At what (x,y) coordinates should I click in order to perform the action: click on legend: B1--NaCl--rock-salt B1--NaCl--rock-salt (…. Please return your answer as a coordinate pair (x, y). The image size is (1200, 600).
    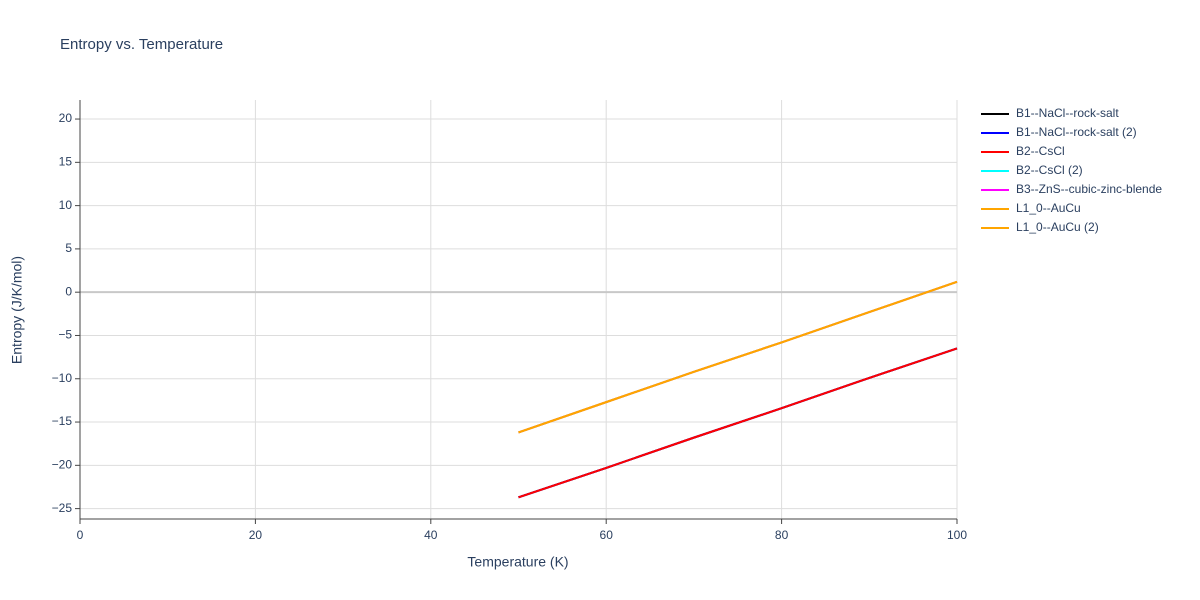
    Looking at the image, I should click on (1071, 170).